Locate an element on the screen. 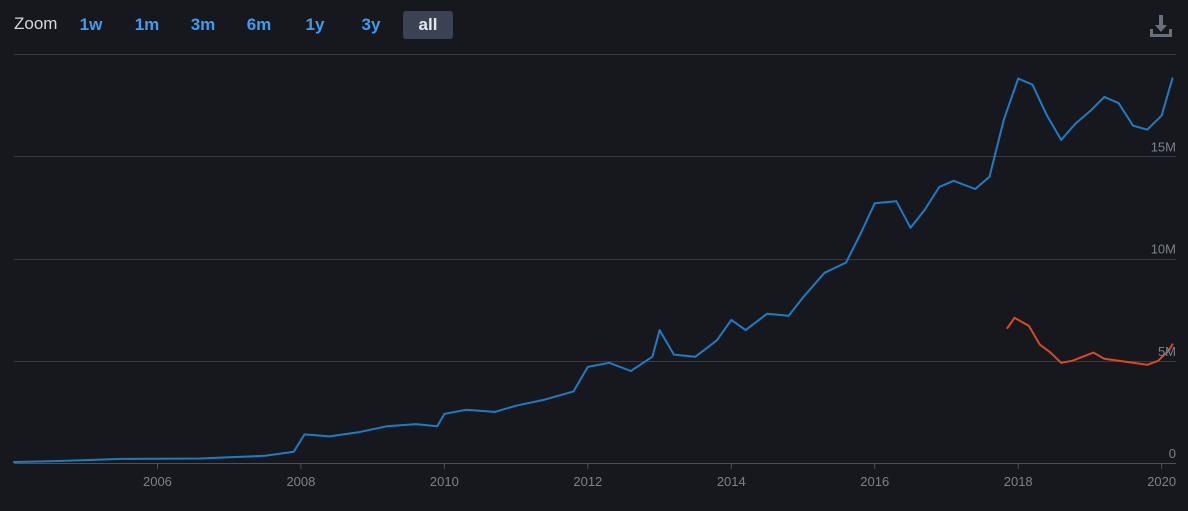  x-tick-label: 2018 is located at coordinates (1018, 481).